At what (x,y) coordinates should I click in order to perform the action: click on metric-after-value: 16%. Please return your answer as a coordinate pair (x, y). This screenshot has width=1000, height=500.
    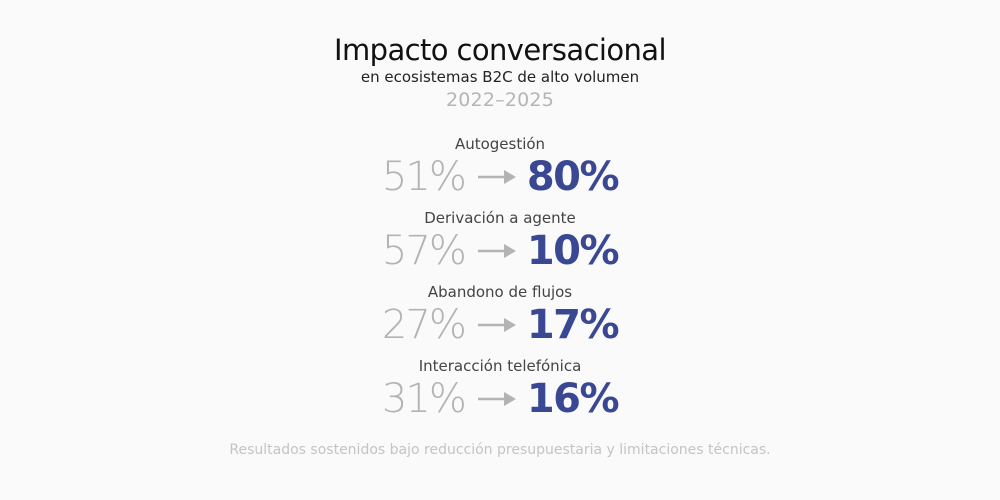
    Looking at the image, I should click on (573, 399).